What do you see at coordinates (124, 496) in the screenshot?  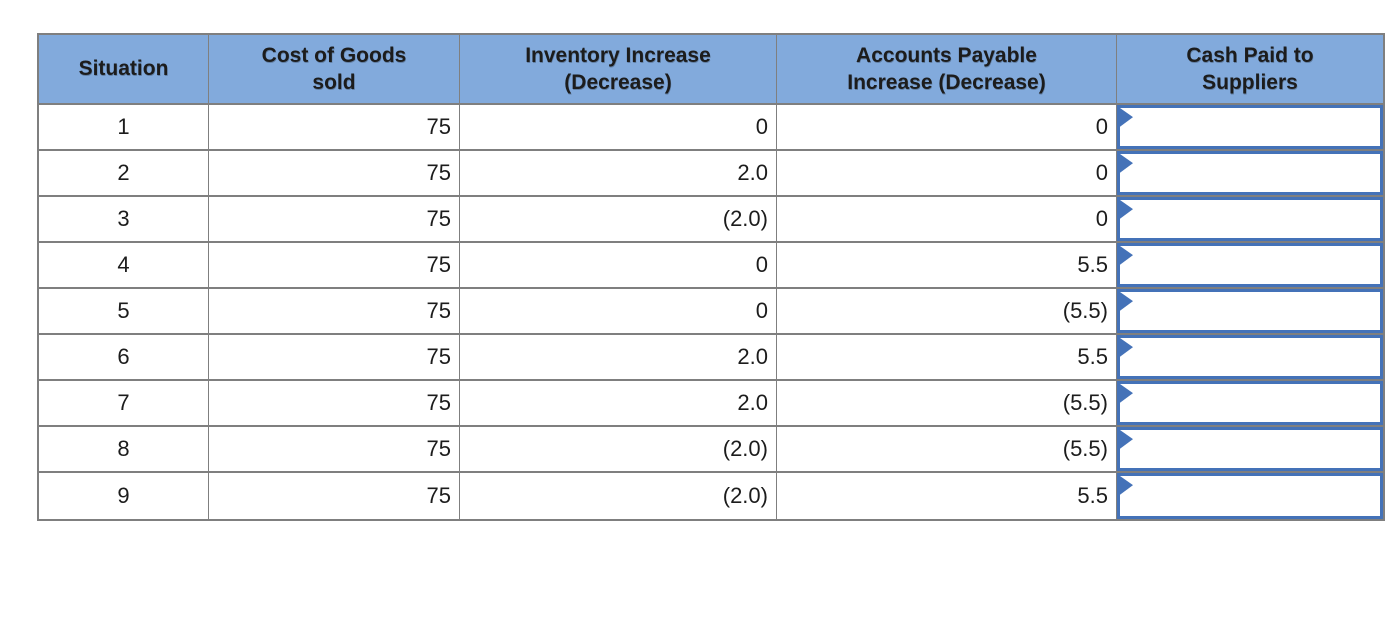 I see `situation-cell: 9` at bounding box center [124, 496].